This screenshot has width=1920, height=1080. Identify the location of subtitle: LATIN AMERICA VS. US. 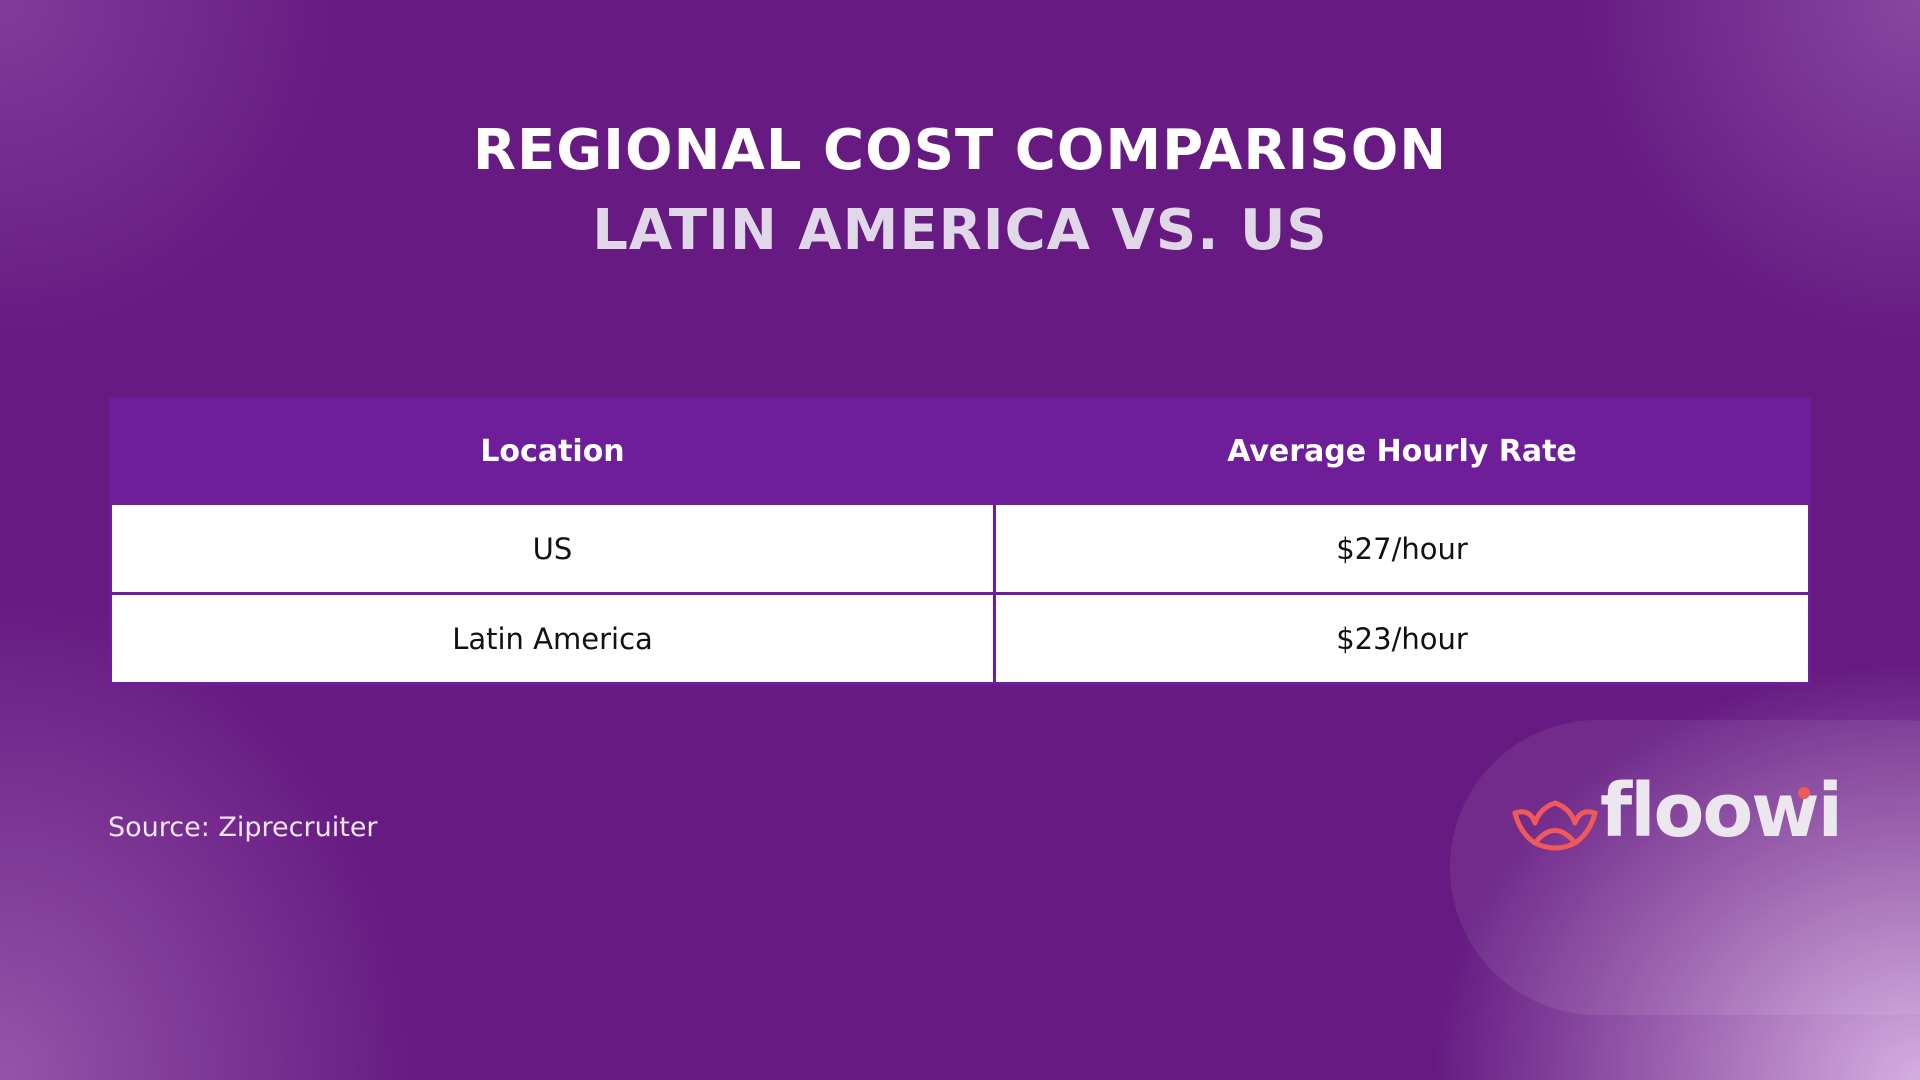
(960, 230).